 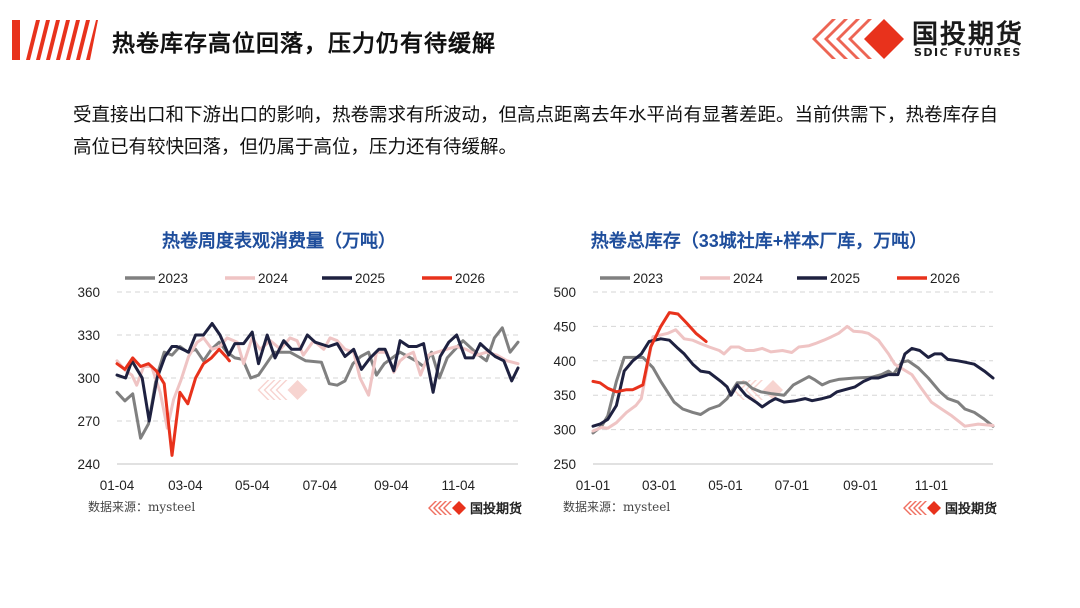 I want to click on sdic-logo-icon, so click(x=858, y=39).